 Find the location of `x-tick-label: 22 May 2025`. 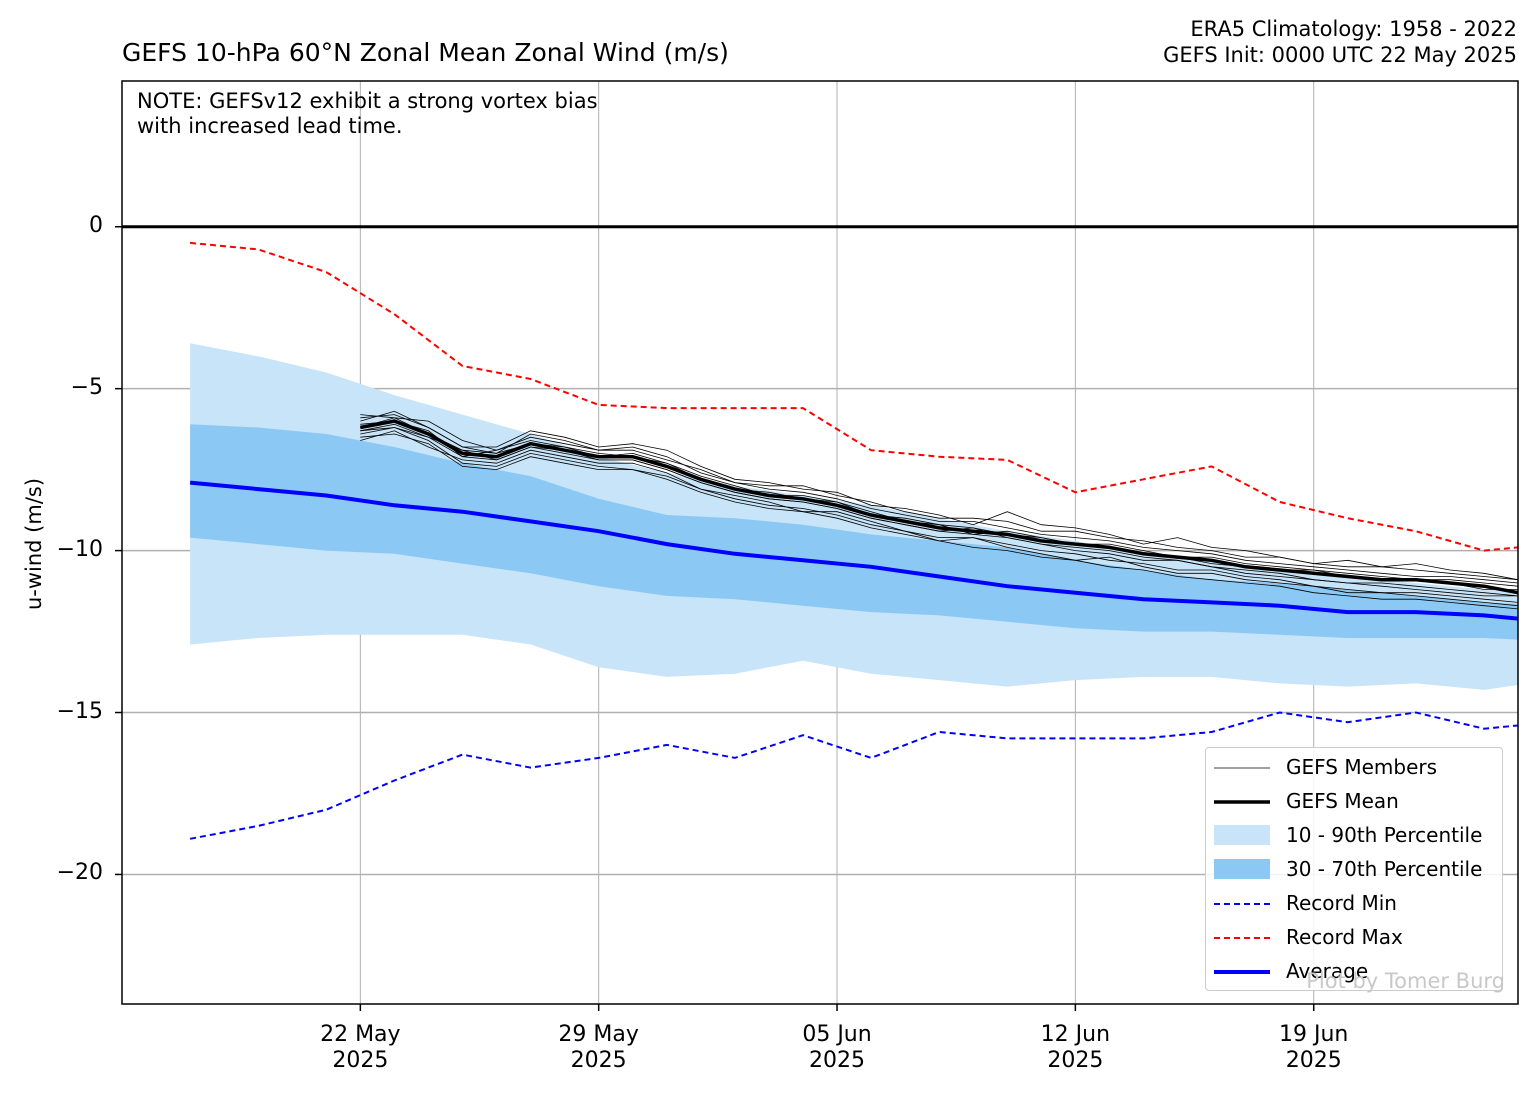

x-tick-label: 22 May 2025 is located at coordinates (360, 1048).